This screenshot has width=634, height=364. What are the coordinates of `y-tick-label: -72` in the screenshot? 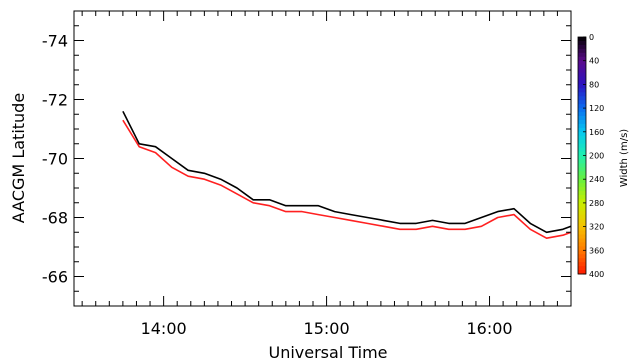 It's located at (55, 100).